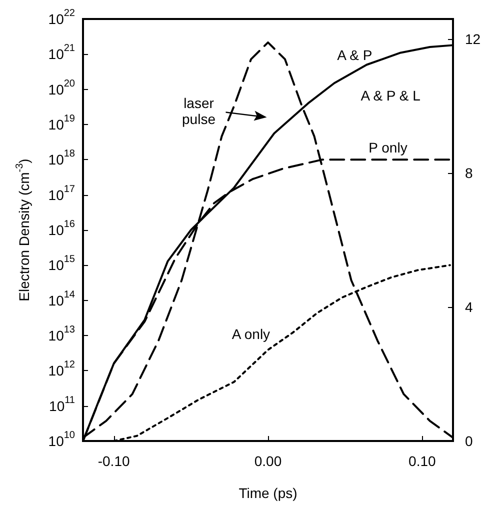  Describe the element at coordinates (62, 334) in the screenshot. I see `y-tick-label: 10$^{13}$` at that location.